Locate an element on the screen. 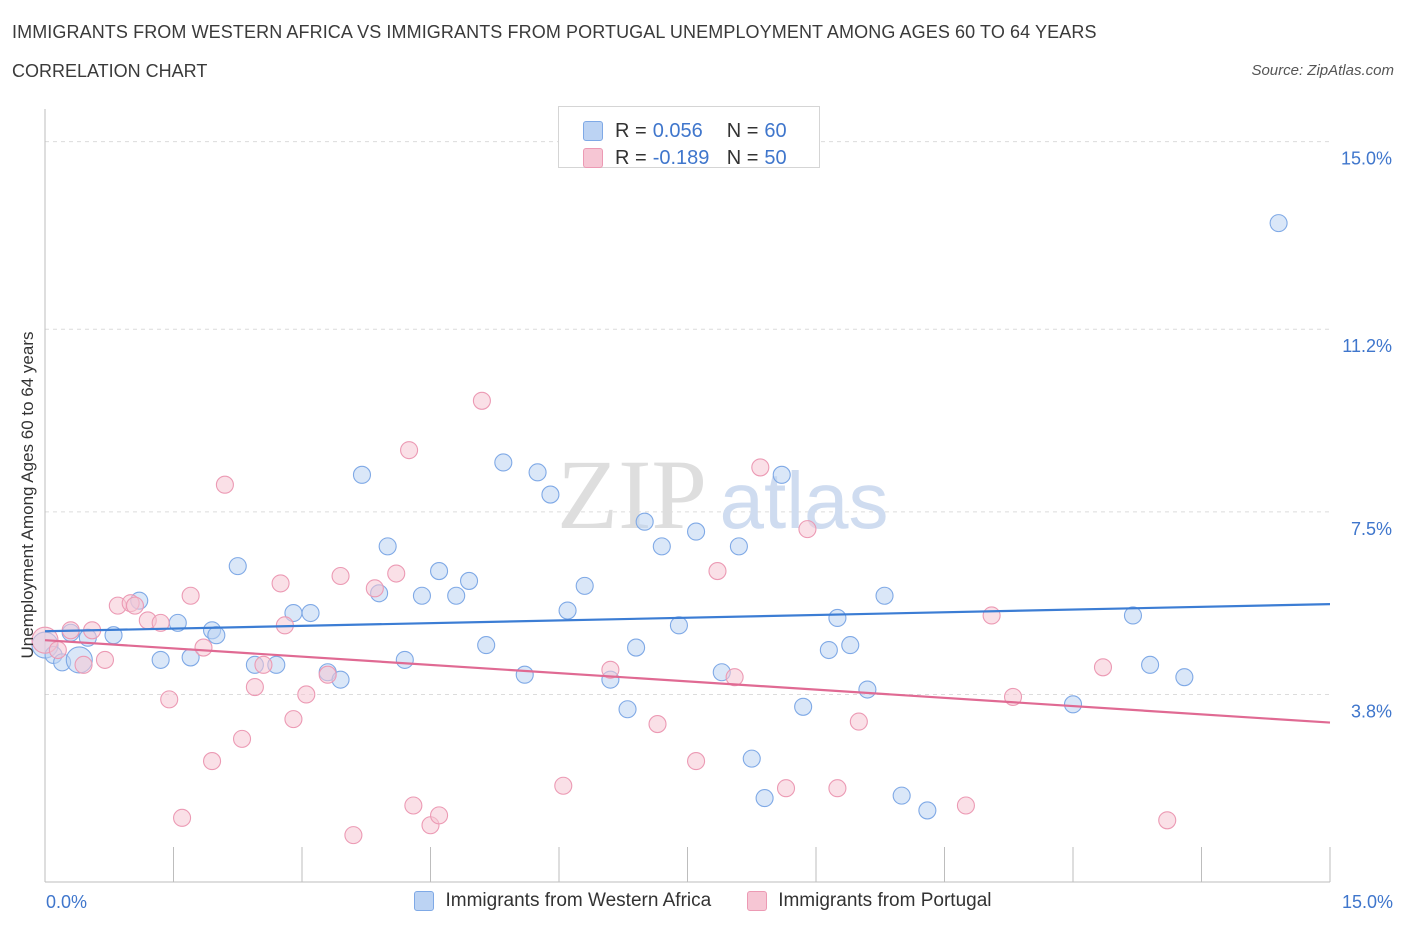 The height and width of the screenshot is (930, 1406). stats-legend-row-western-africa: R = 0.056 N = 60 is located at coordinates (685, 131).